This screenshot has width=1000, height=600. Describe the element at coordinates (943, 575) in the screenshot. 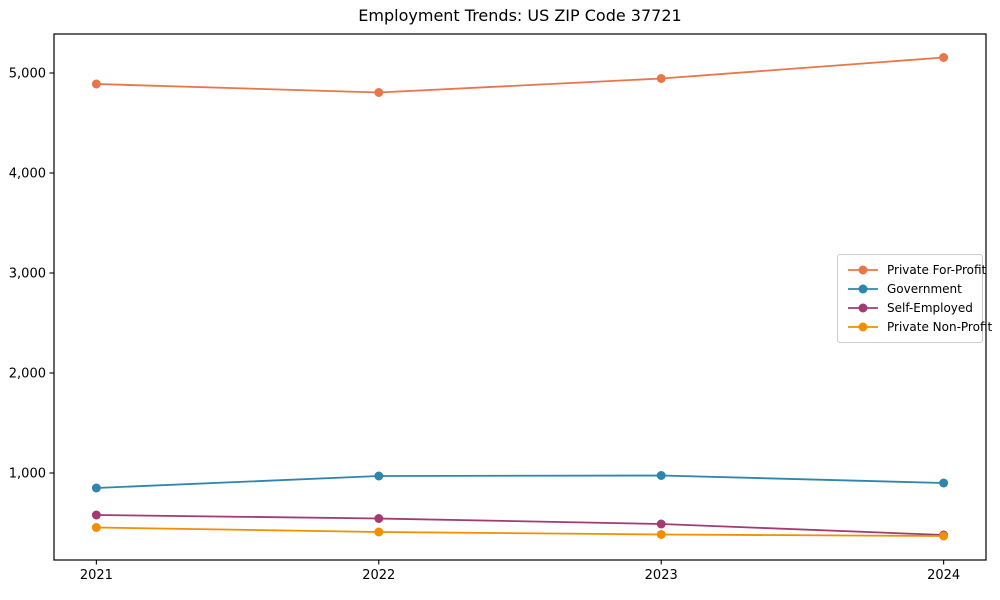

I see `x-tick-label: 2024` at that location.